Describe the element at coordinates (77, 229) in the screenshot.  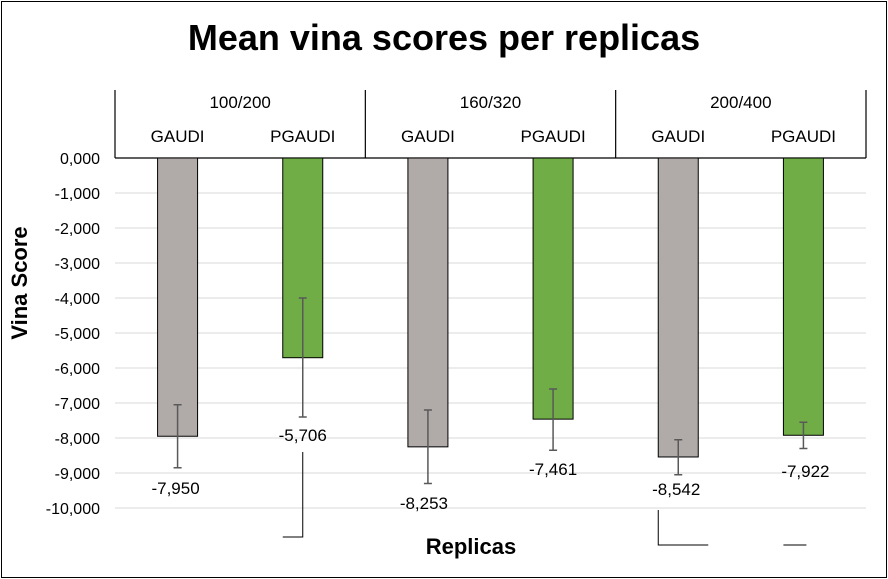
I see `y-tick-label: -2,000` at that location.